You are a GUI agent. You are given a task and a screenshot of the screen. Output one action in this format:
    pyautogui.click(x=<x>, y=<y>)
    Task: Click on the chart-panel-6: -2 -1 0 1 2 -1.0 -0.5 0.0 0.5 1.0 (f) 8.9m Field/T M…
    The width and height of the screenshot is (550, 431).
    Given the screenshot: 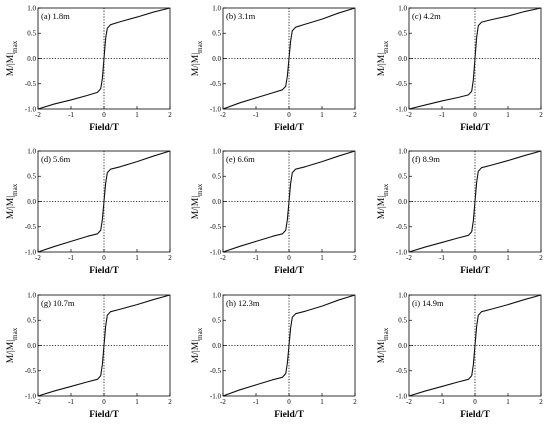 What is the action you would take?
    pyautogui.click(x=460, y=211)
    